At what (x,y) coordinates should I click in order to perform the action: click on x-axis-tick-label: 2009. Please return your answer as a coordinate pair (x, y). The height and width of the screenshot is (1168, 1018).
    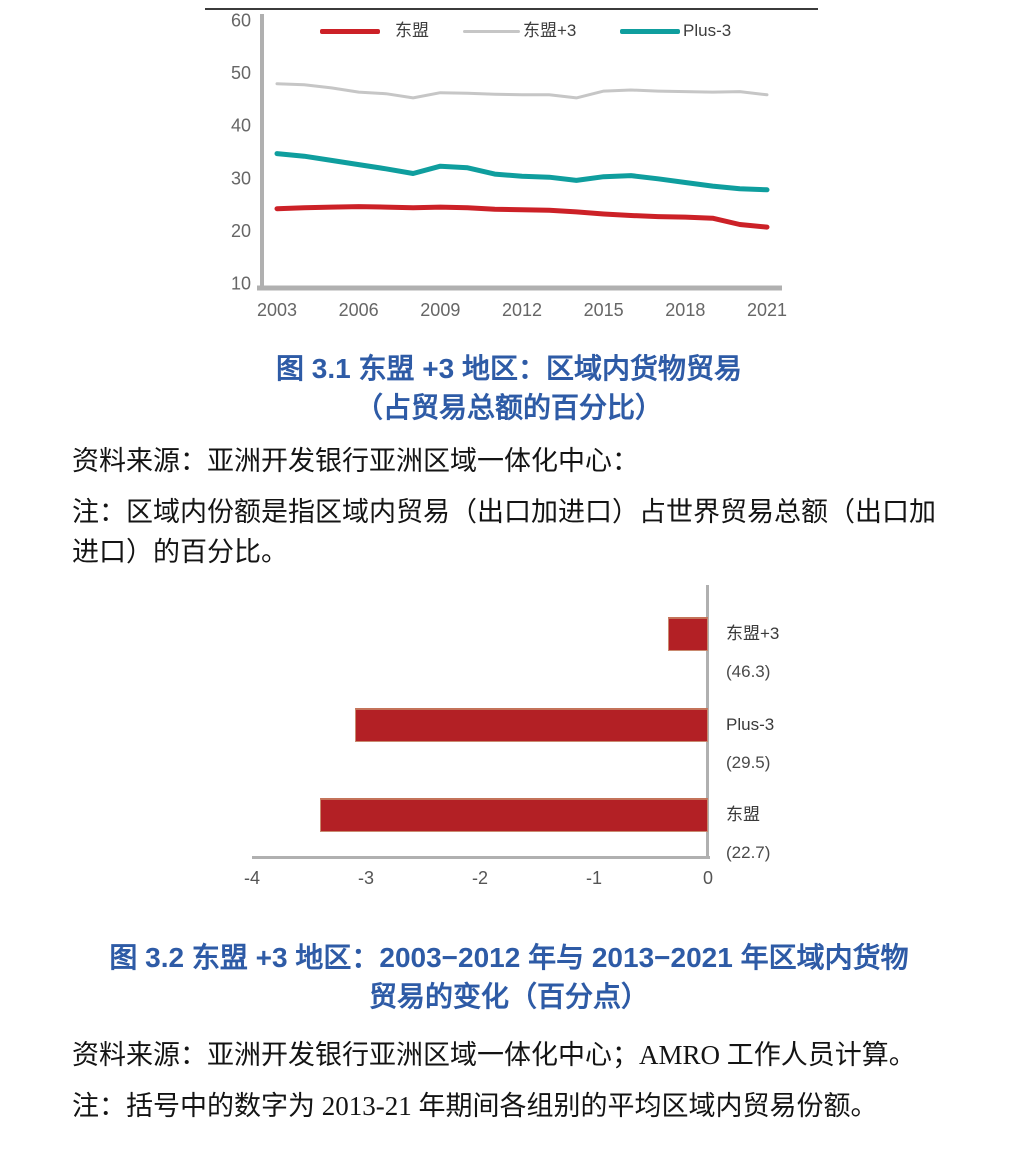
    Looking at the image, I should click on (440, 310).